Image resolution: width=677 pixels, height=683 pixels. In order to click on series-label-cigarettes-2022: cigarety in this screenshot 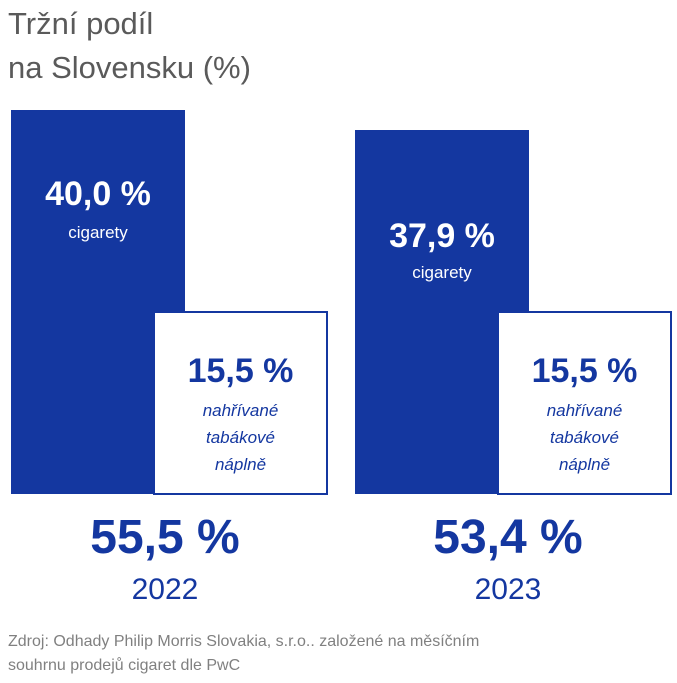, I will do `click(98, 232)`.